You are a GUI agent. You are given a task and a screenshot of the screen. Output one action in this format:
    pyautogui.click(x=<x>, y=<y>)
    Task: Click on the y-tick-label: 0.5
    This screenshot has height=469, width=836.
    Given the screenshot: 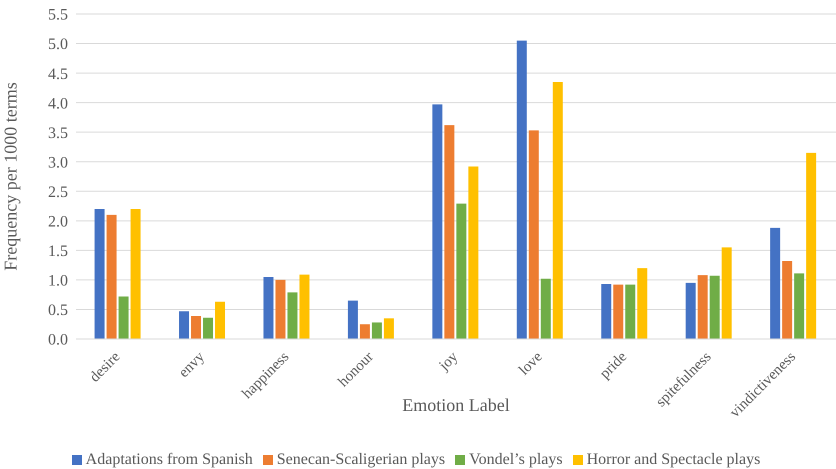 What is the action you would take?
    pyautogui.click(x=58, y=311)
    